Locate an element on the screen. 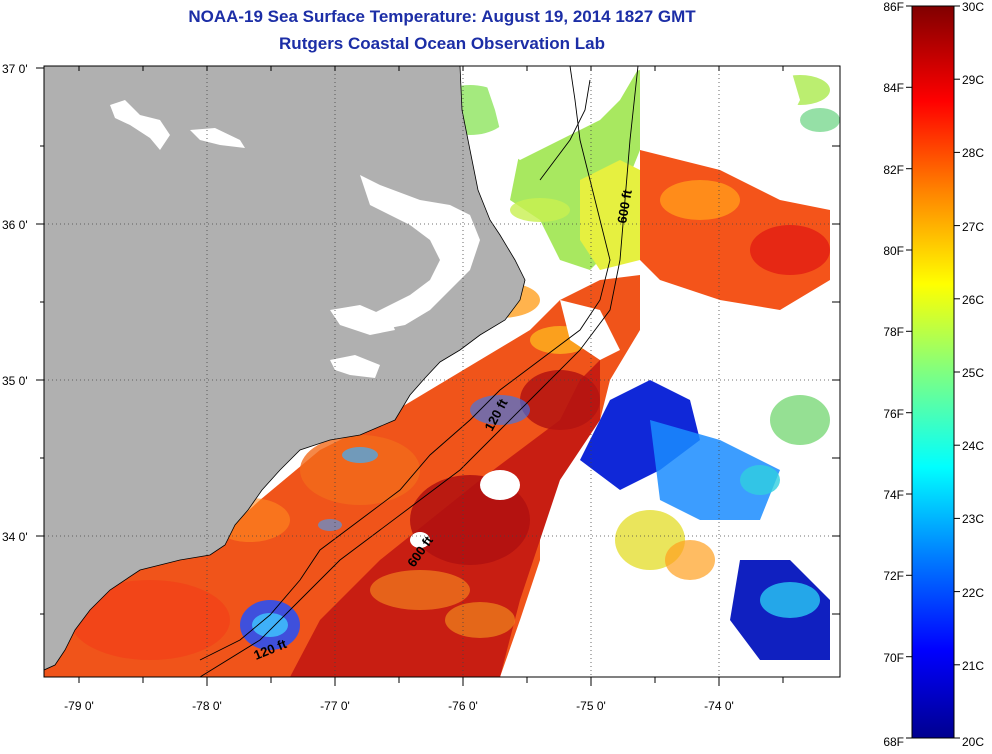  colorbar-c-label: 25C is located at coordinates (973, 373).